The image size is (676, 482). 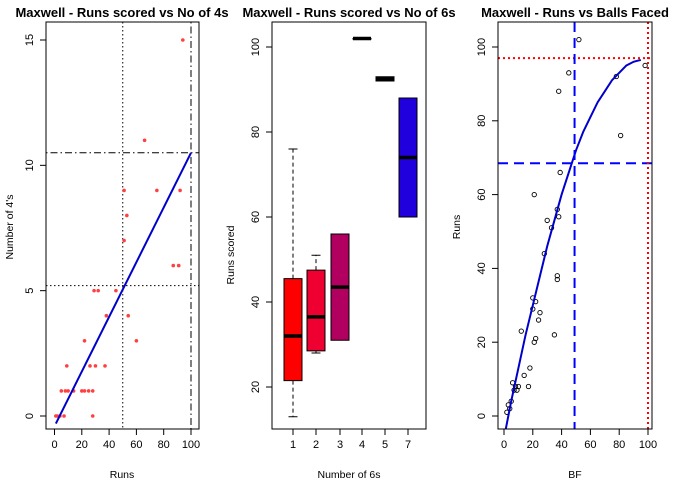 What do you see at coordinates (54, 445) in the screenshot?
I see `panel1-xtick-label: 0` at bounding box center [54, 445].